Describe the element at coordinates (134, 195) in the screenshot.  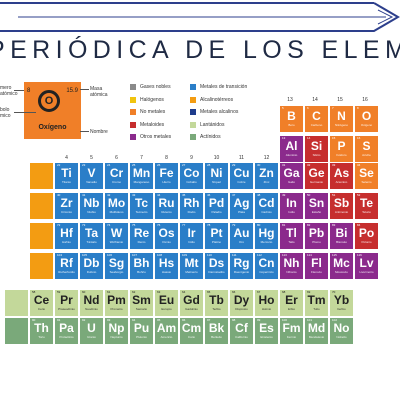
I see `element-number: 43` at that location.